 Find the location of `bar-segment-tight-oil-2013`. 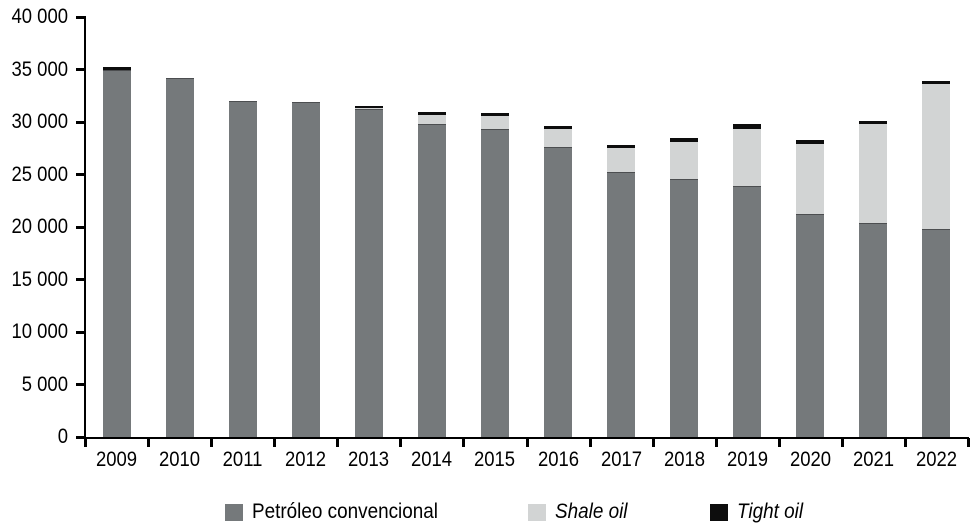

bar-segment-tight-oil-2013 is located at coordinates (368, 106).